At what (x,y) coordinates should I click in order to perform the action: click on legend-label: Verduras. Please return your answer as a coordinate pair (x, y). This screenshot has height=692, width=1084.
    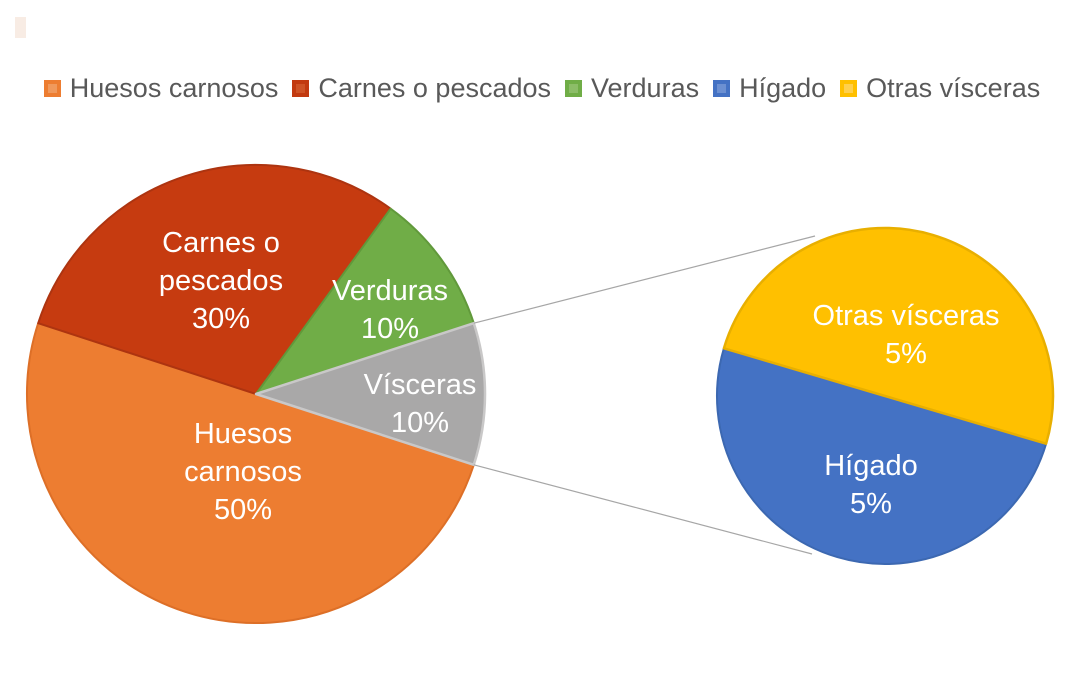
    Looking at the image, I should click on (645, 88).